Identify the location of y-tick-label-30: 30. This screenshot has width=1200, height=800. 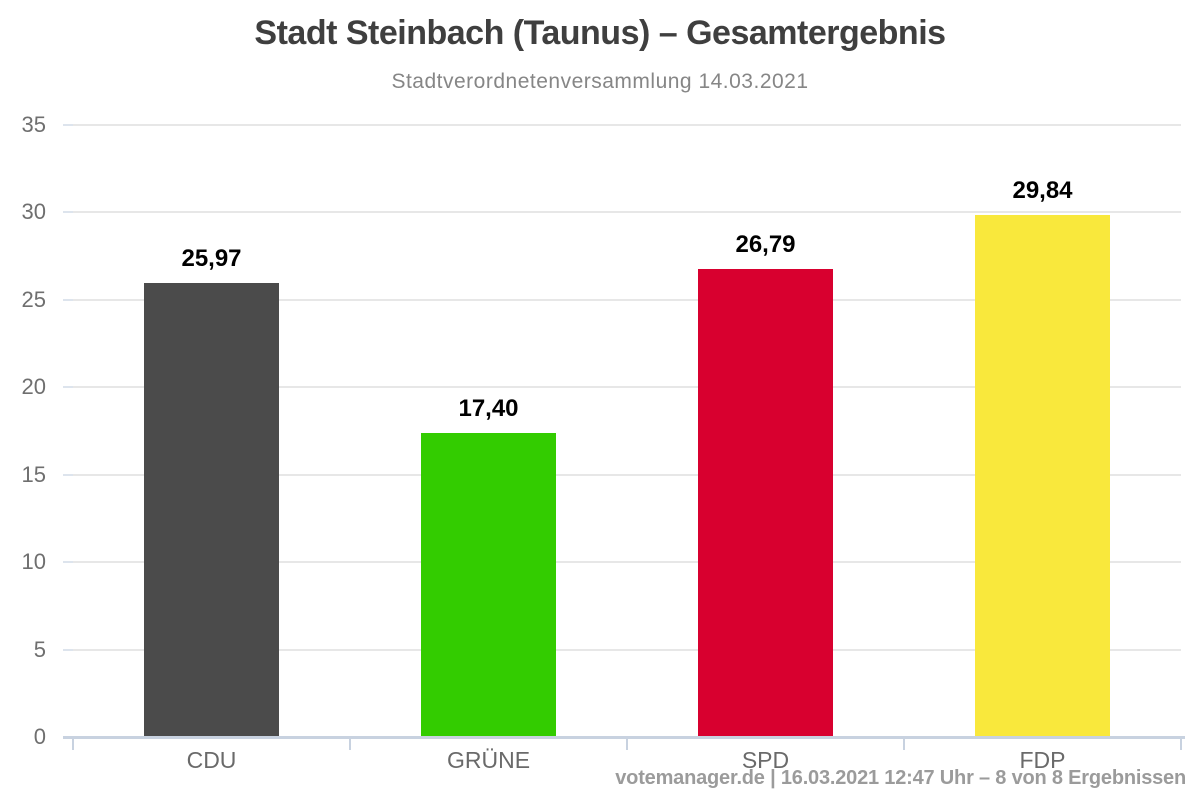
(33, 212).